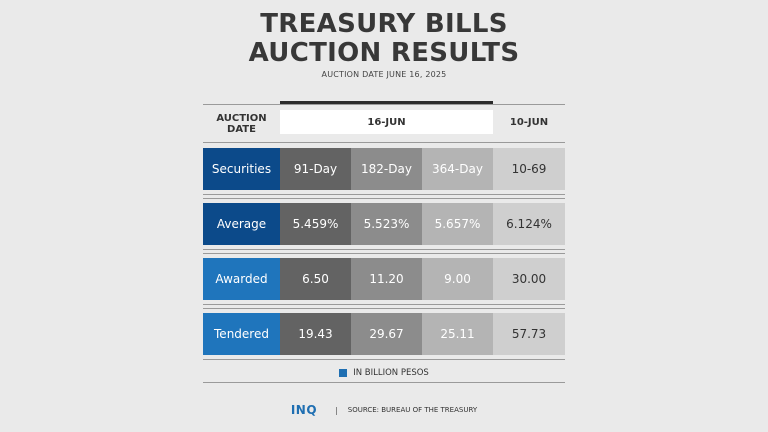  What do you see at coordinates (457, 279) in the screenshot?
I see `cell-awarded-364-day: 9.00` at bounding box center [457, 279].